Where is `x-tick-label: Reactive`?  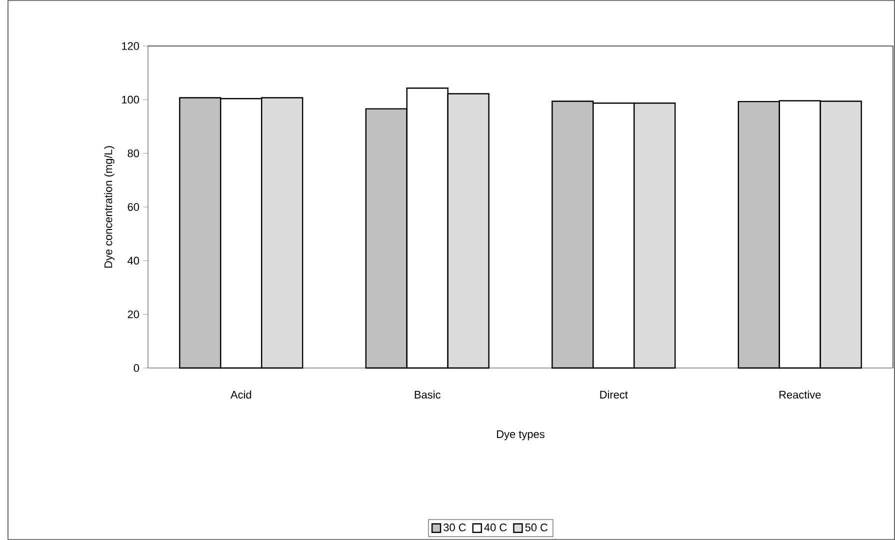 x-tick-label: Reactive is located at coordinates (800, 394).